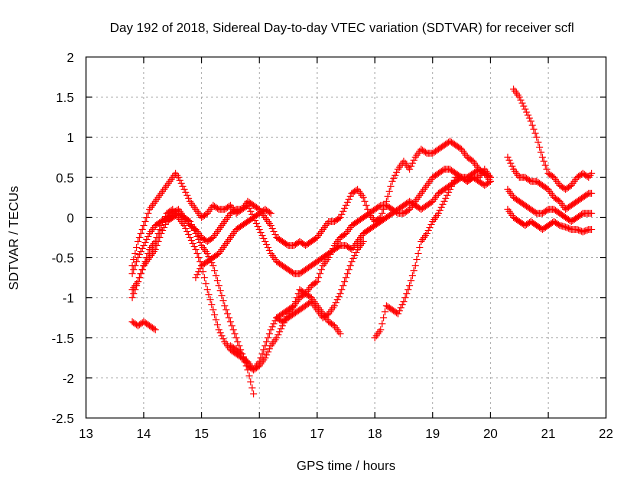  What do you see at coordinates (63, 238) in the screenshot?
I see `y-tick-labels: -2.5 -2 -1.5 -1 -0.5 0 0.5 1 1.5 2` at bounding box center [63, 238].